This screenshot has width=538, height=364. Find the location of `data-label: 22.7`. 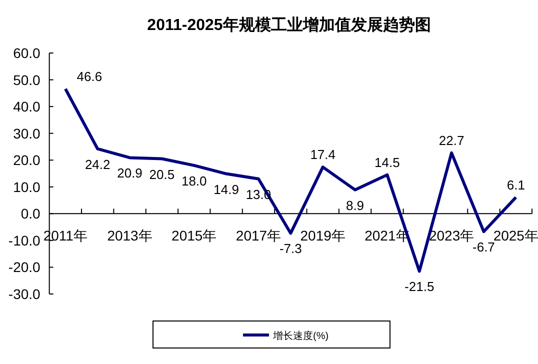

data-label: 22.7 is located at coordinates (451, 140).